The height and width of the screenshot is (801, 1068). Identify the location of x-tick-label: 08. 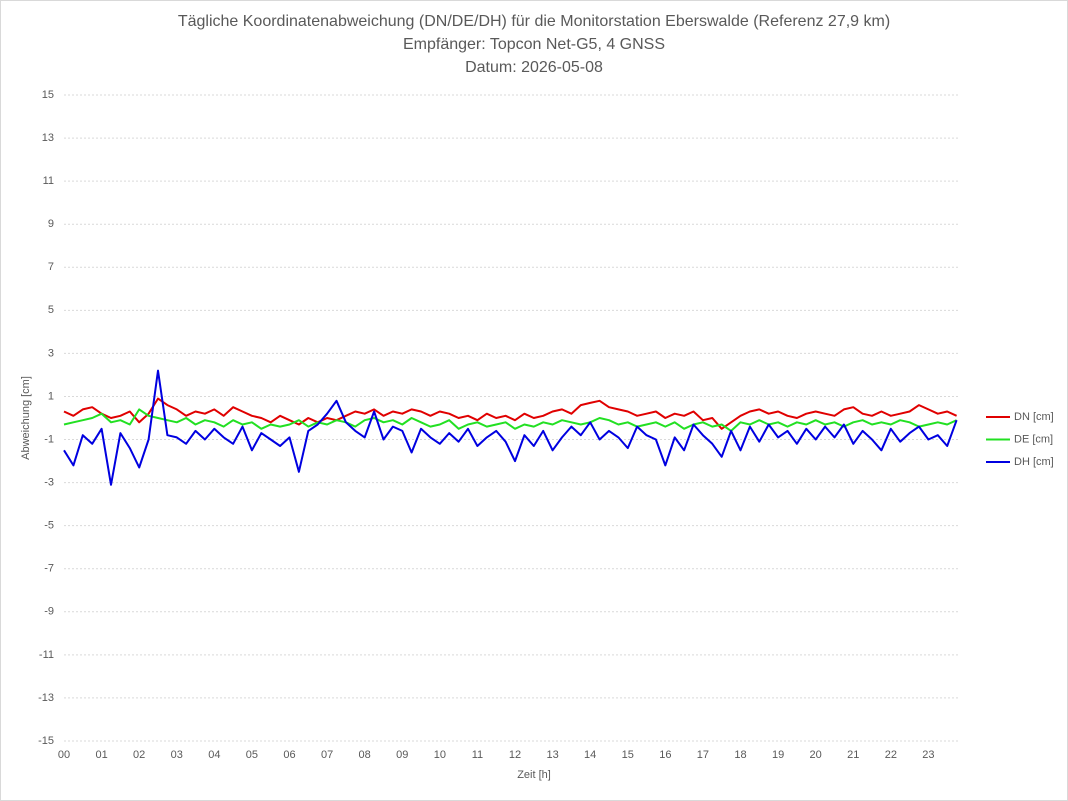
(365, 755).